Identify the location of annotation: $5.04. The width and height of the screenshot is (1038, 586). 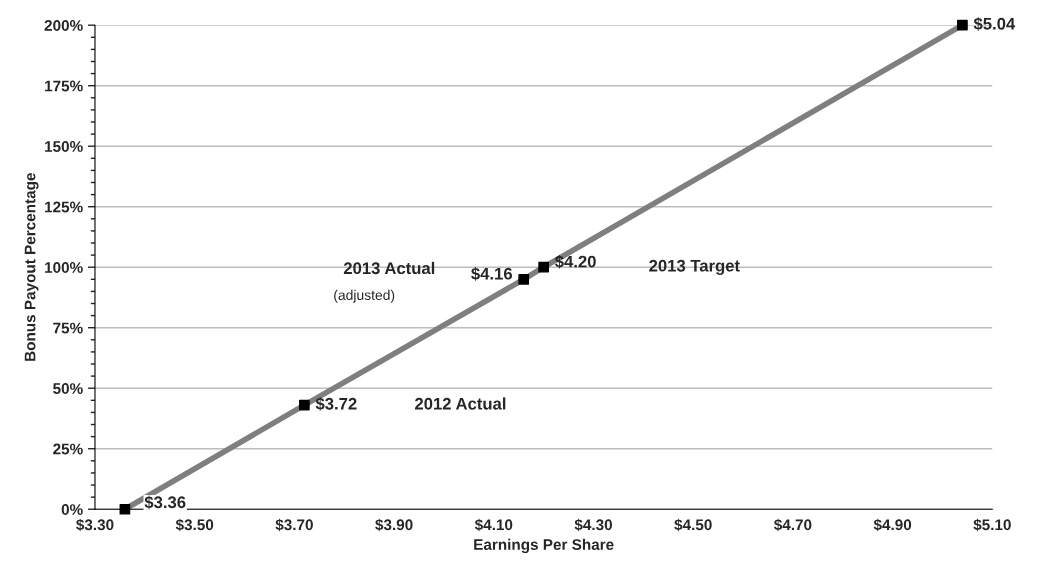
(994, 24).